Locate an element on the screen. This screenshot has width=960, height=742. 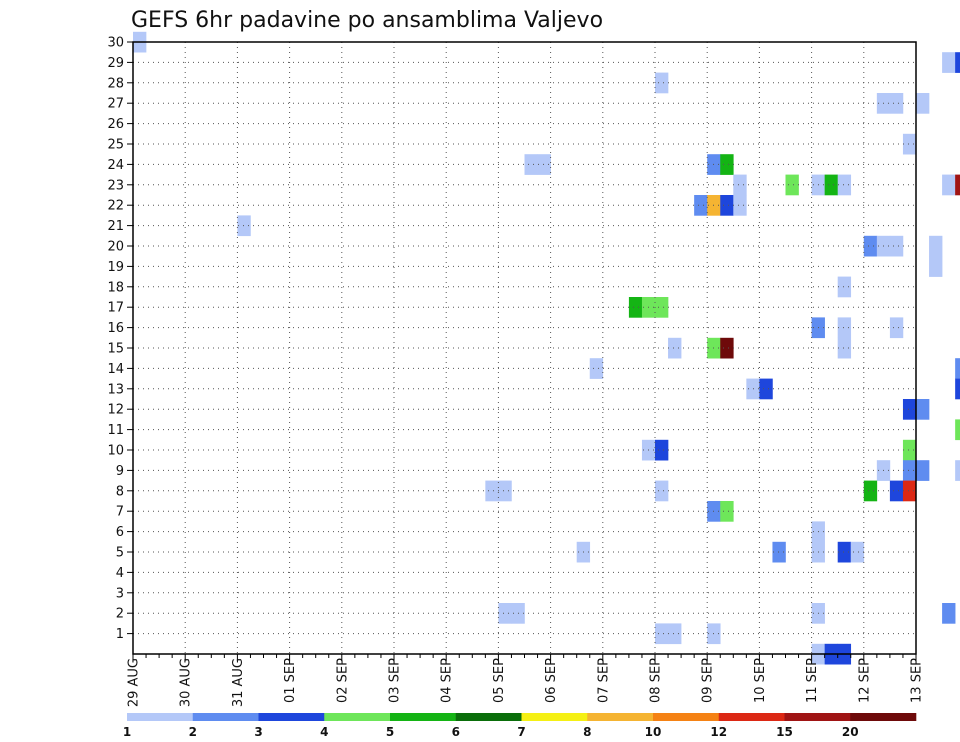
y-tick-label: 1 is located at coordinates (120, 634).